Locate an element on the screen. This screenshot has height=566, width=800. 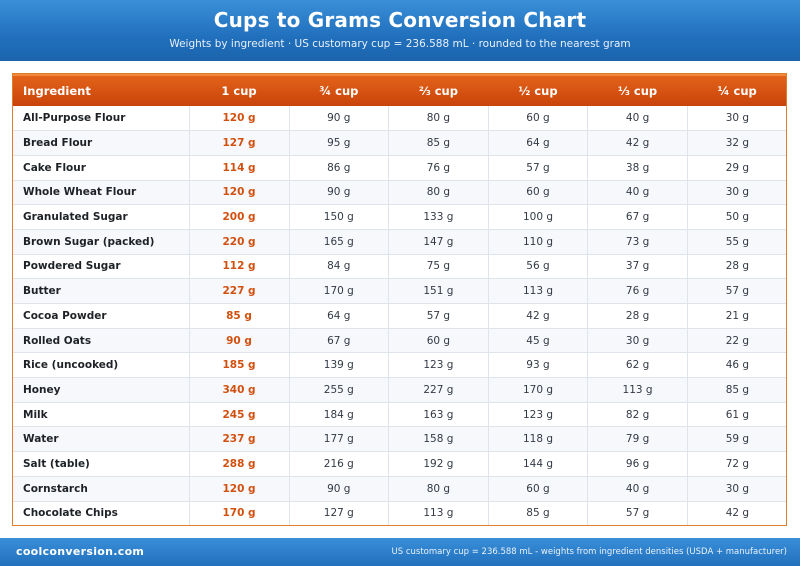
cell-1-2-cup: 170 g is located at coordinates (538, 390).